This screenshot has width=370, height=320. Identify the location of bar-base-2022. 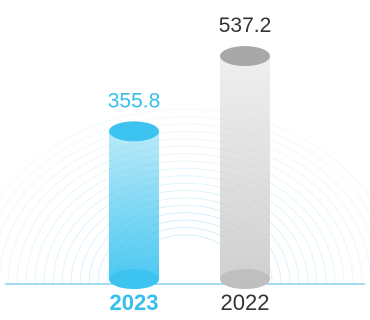
(245, 279).